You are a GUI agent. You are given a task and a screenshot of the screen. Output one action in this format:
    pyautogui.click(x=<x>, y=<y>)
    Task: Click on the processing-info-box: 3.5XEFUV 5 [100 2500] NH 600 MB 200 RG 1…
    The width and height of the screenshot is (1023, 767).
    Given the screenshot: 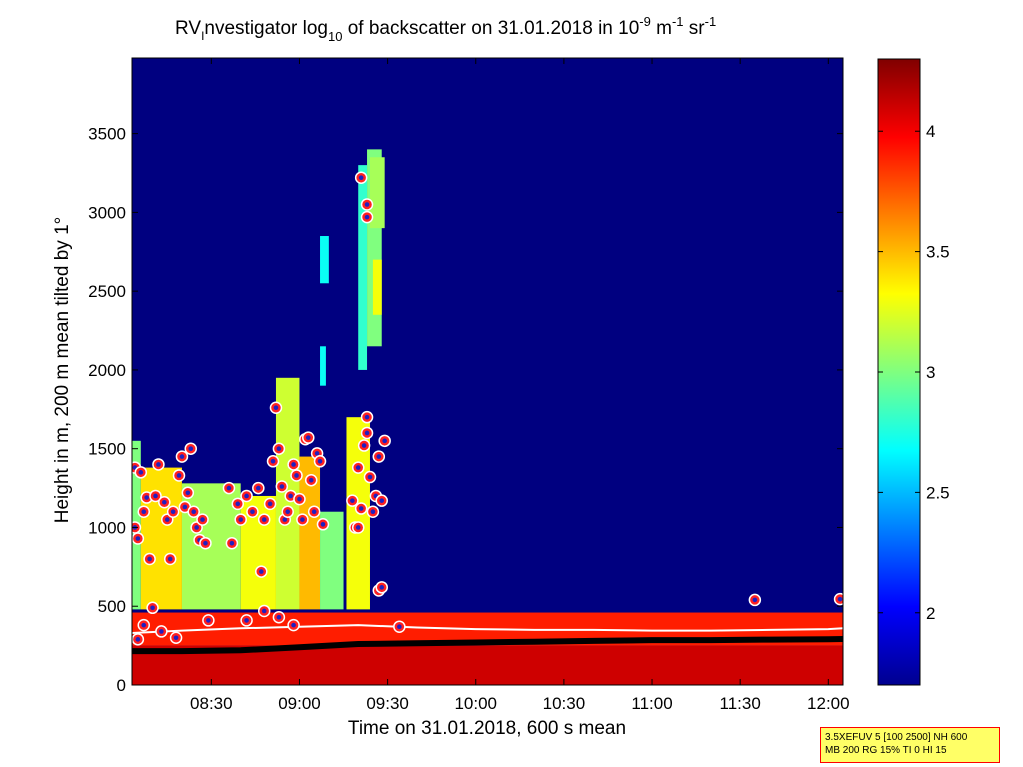 What is the action you would take?
    pyautogui.click(x=910, y=745)
    